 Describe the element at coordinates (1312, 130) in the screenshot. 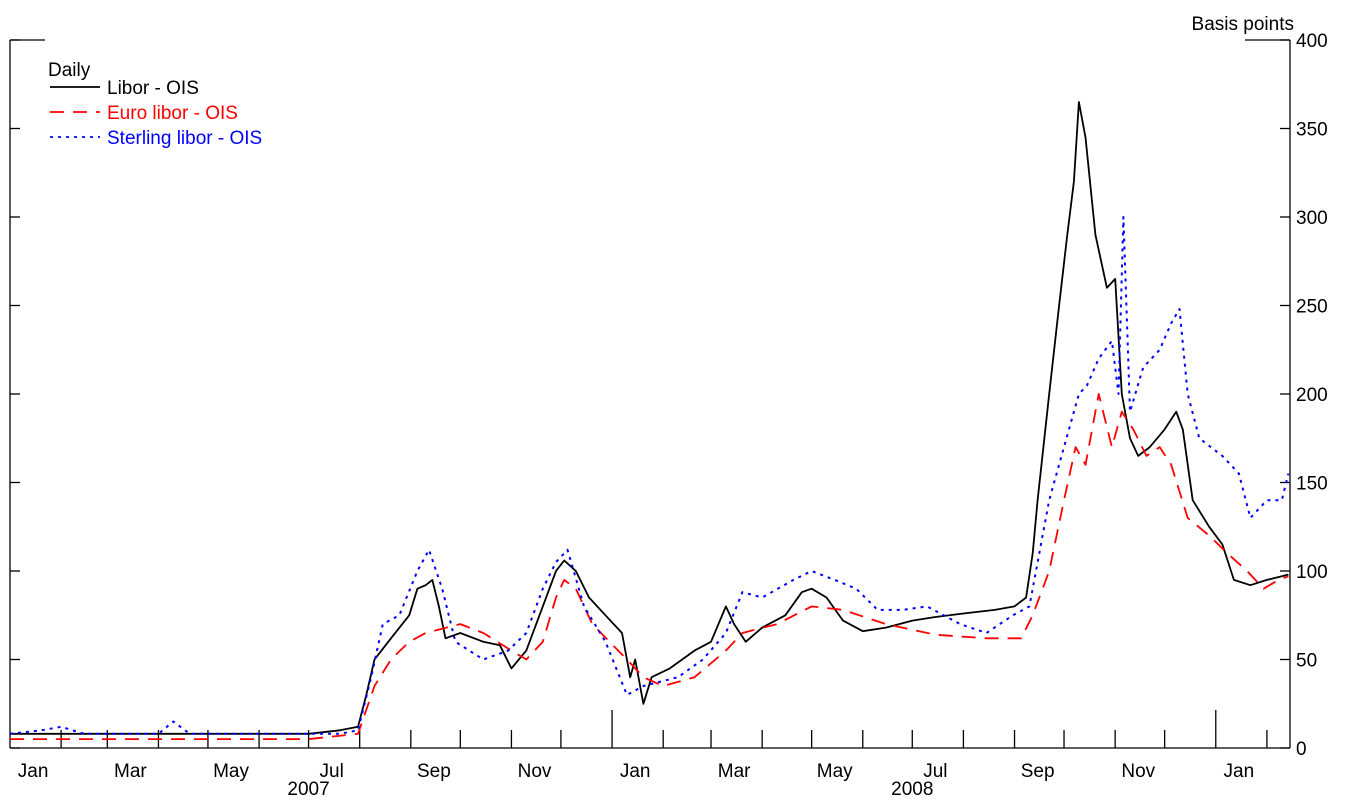

I see `y-tick-label: 350` at that location.